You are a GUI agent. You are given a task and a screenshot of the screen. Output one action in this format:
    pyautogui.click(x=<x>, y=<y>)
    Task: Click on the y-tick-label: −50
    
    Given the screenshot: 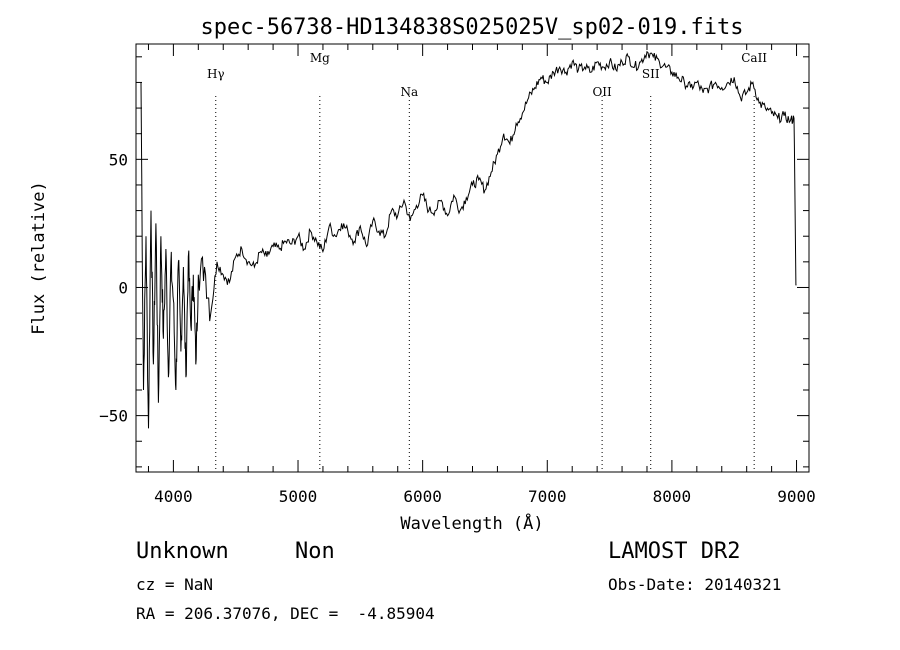 What is the action you would take?
    pyautogui.click(x=113, y=416)
    